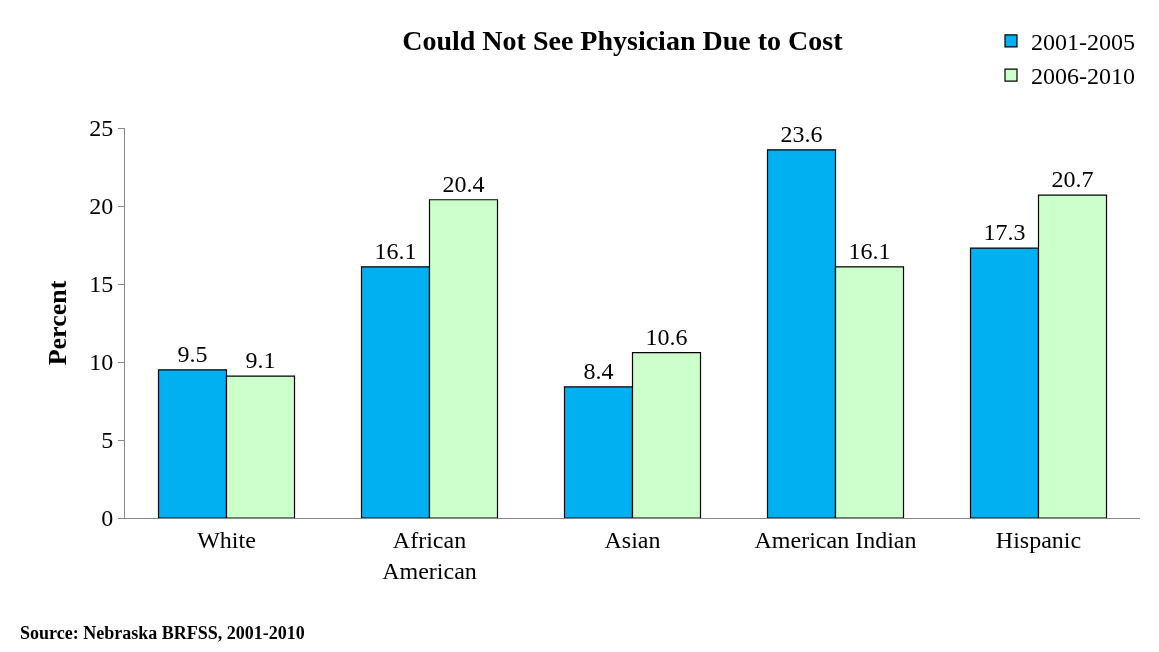 This screenshot has width=1159, height=652. What do you see at coordinates (632, 539) in the screenshot?
I see `x-tick-label: Asian` at bounding box center [632, 539].